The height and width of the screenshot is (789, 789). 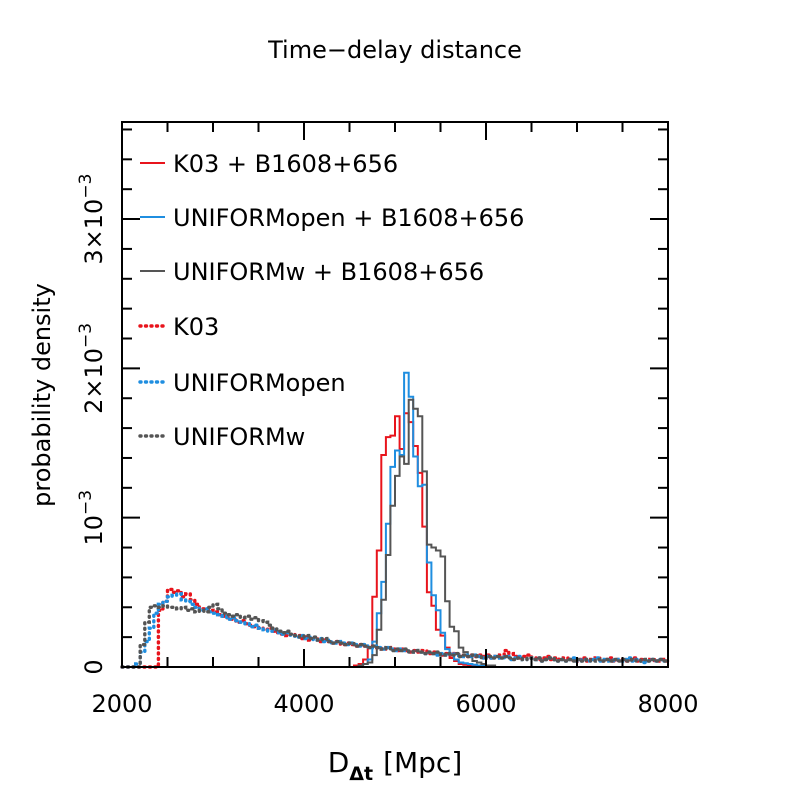 I want to click on y-tick-label: 10−3, so click(x=92, y=518).